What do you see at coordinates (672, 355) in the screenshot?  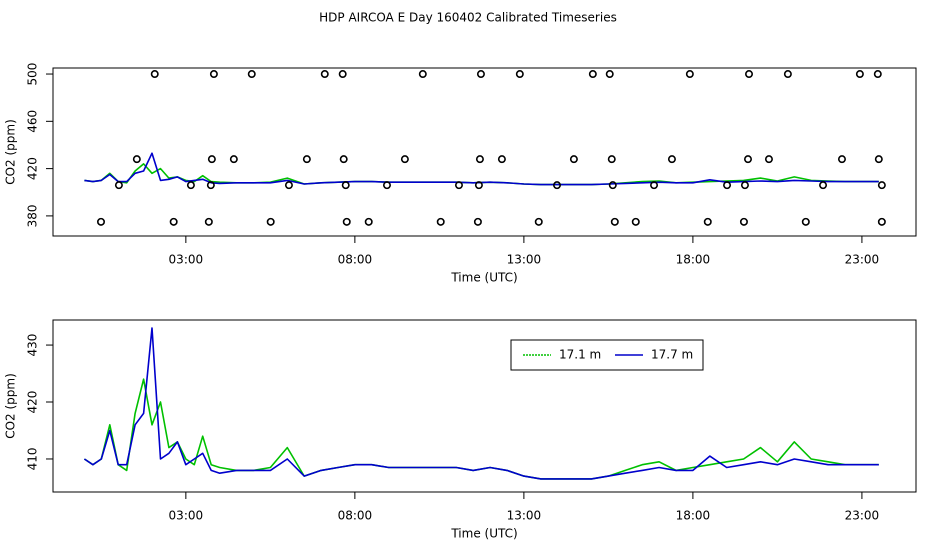 I see `legend-label: 17.7 m` at bounding box center [672, 355].